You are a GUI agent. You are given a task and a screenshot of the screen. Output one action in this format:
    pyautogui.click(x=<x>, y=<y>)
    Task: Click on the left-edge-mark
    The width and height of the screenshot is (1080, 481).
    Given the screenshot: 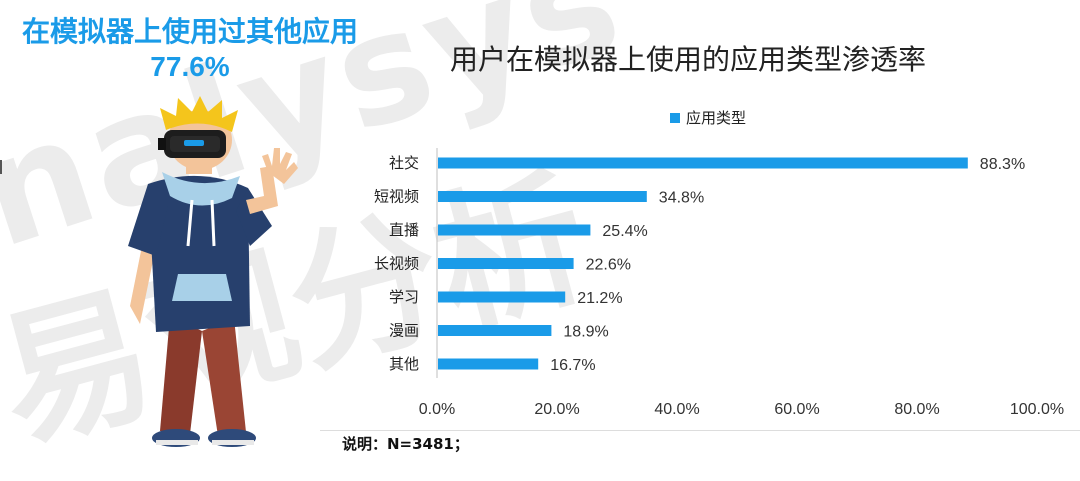 What is the action you would take?
    pyautogui.click(x=3, y=167)
    